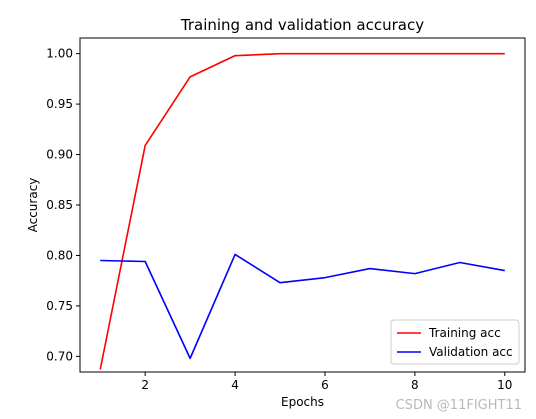  I want to click on chart-title: Training and validation accuracy, so click(302, 25).